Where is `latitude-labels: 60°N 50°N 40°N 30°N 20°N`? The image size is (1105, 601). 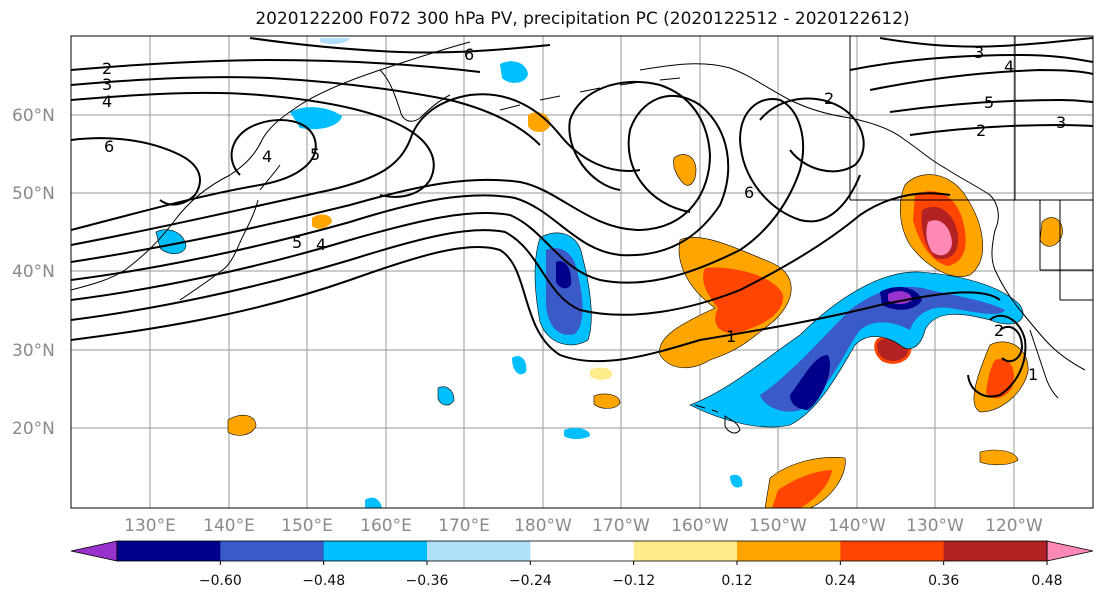
latitude-labels: 60°N 50°N 40°N 30°N 20°N is located at coordinates (33, 272).